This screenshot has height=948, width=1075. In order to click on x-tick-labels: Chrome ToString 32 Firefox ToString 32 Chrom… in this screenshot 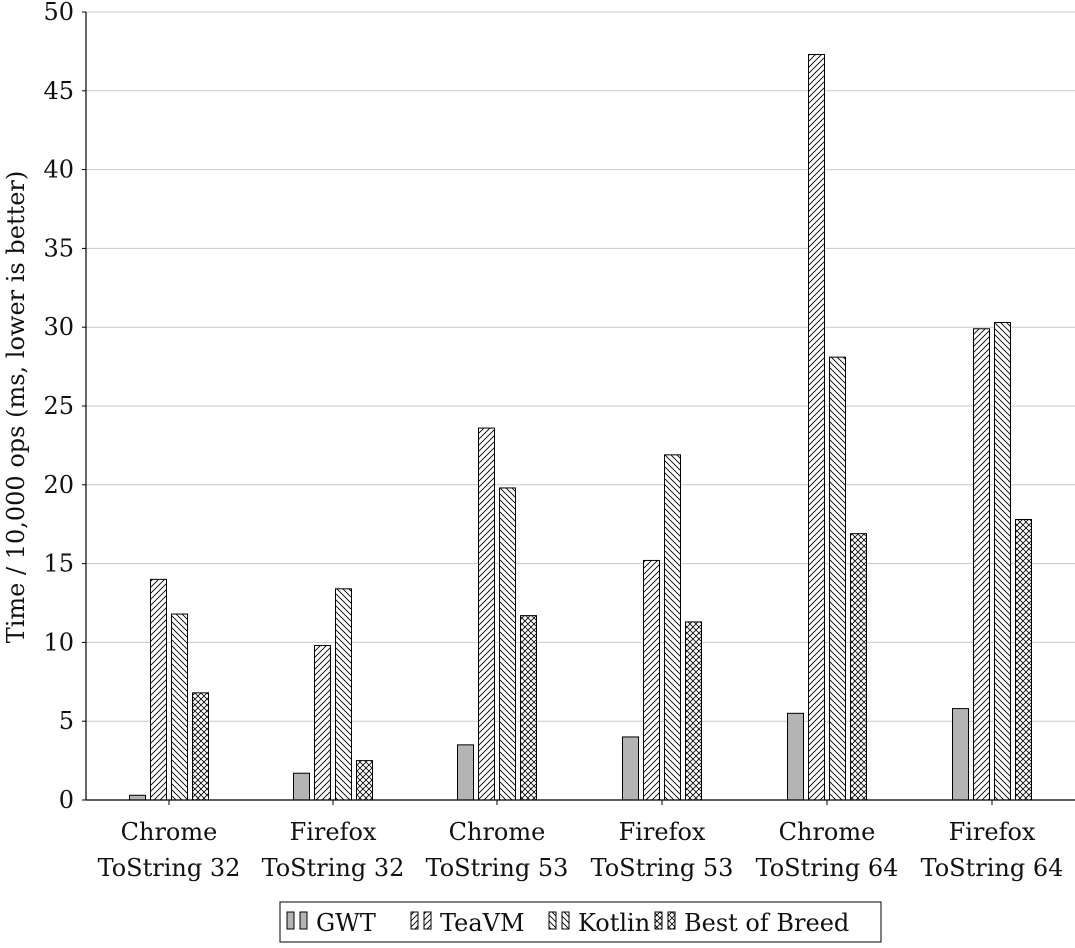, I will do `click(581, 841)`.